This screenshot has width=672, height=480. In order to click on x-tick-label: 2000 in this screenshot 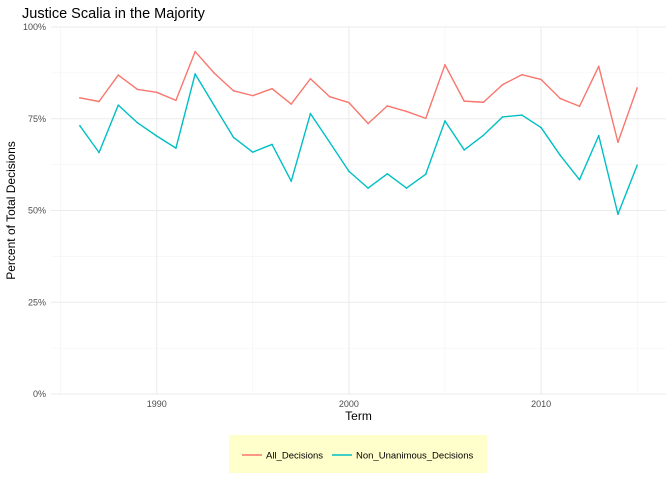, I will do `click(349, 404)`.